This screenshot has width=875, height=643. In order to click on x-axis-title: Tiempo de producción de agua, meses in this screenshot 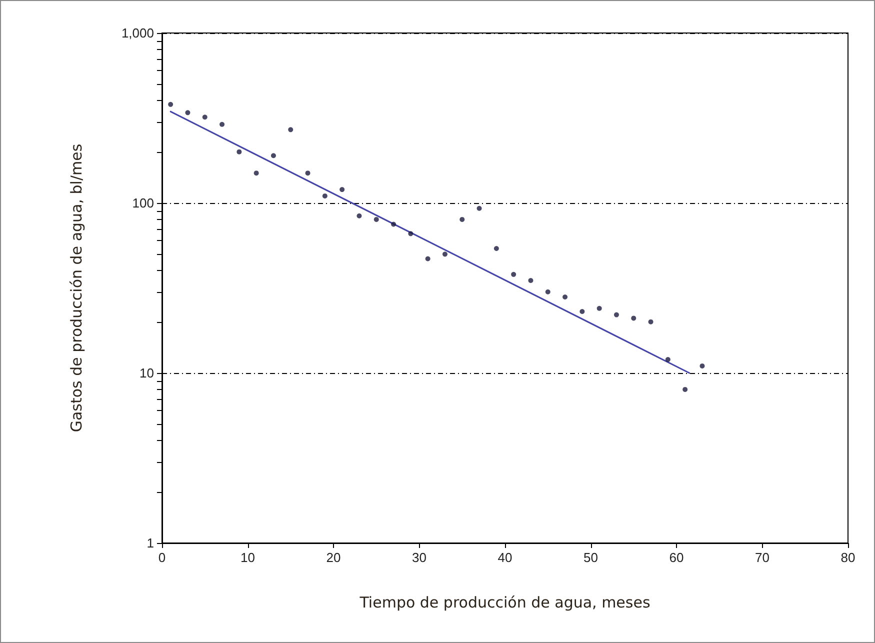, I will do `click(504, 603)`.